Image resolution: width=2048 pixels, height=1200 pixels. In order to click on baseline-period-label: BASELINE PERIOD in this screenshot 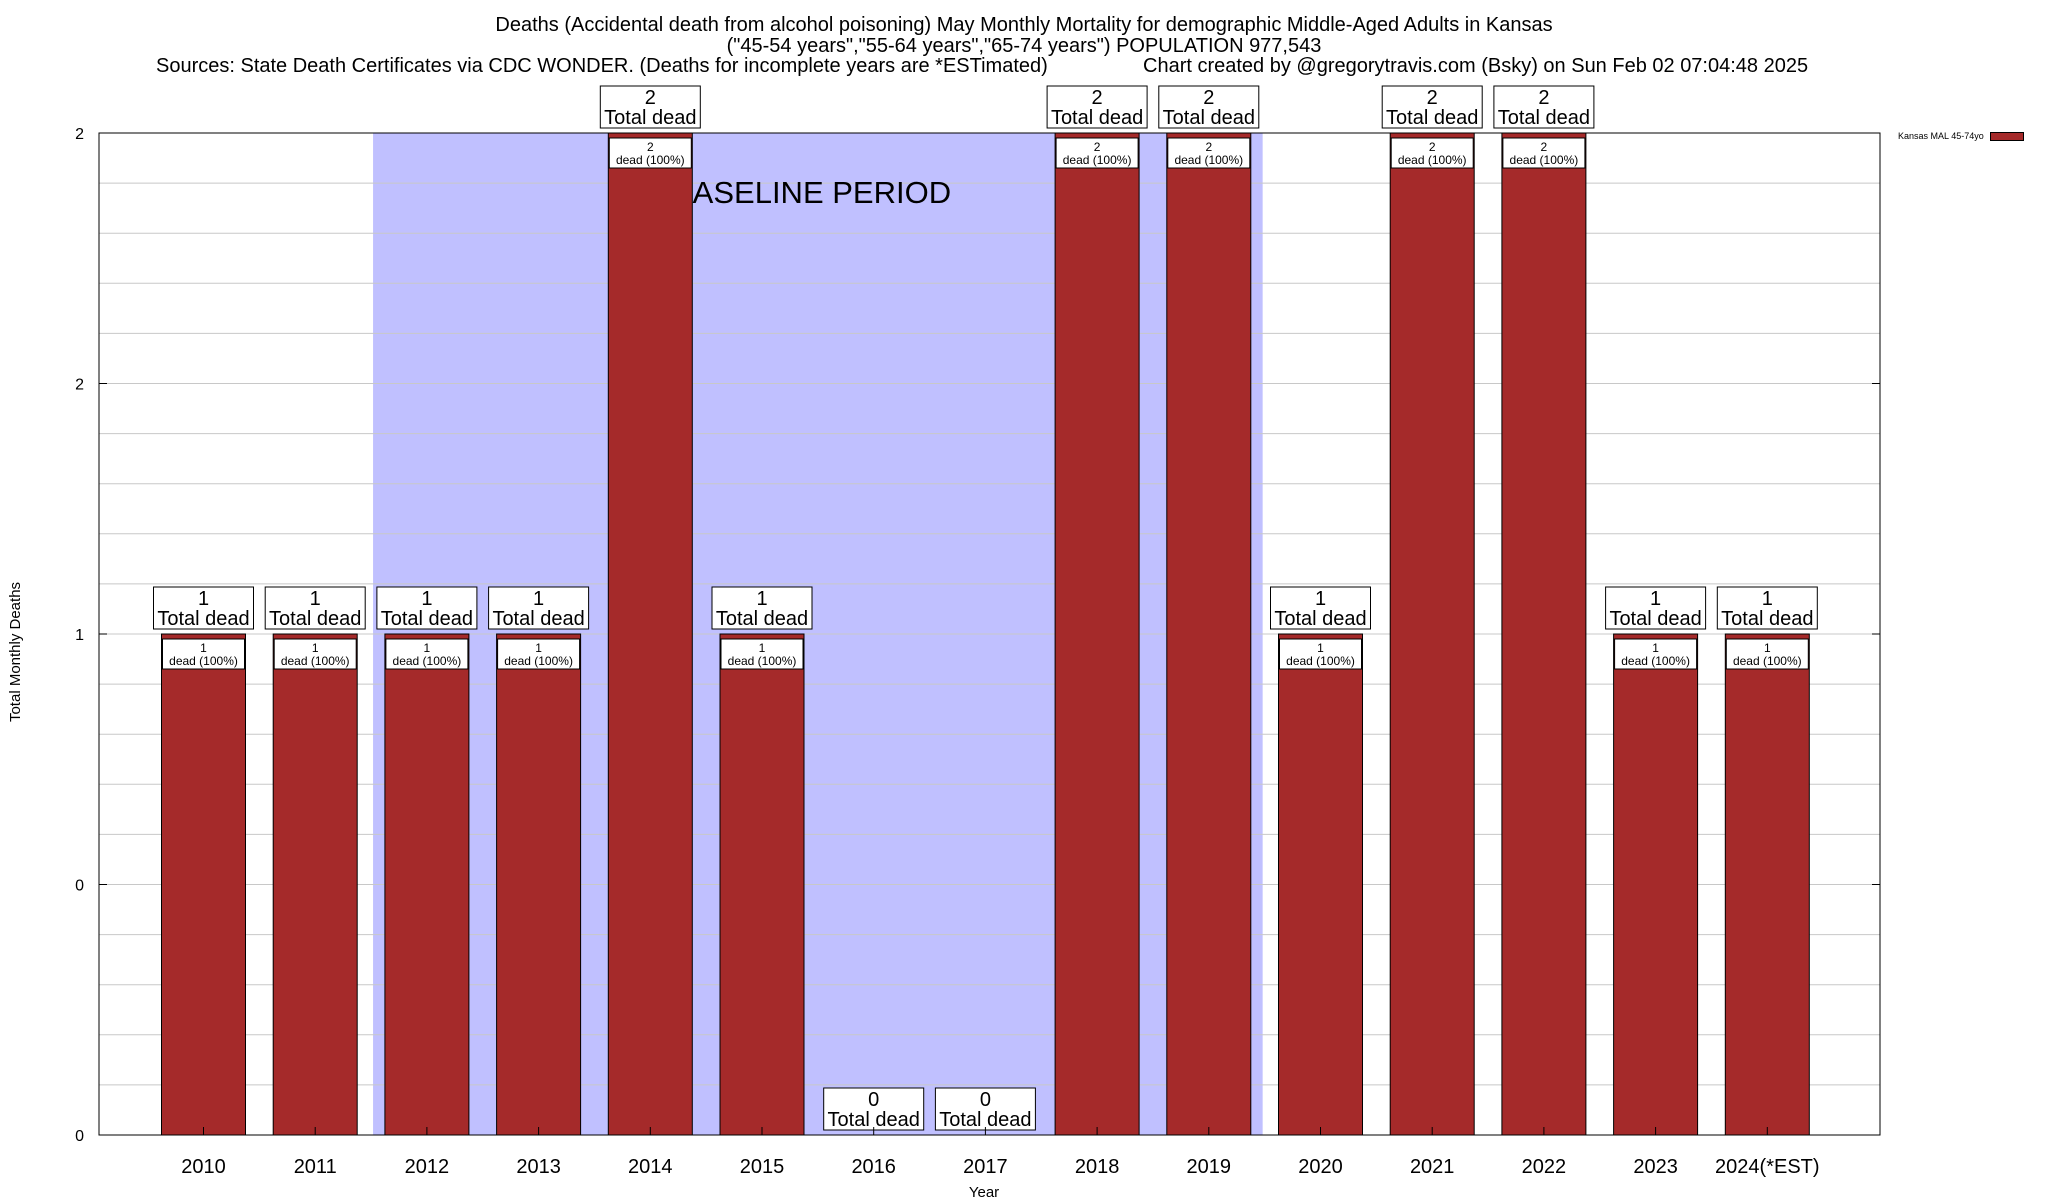, I will do `click(811, 192)`.